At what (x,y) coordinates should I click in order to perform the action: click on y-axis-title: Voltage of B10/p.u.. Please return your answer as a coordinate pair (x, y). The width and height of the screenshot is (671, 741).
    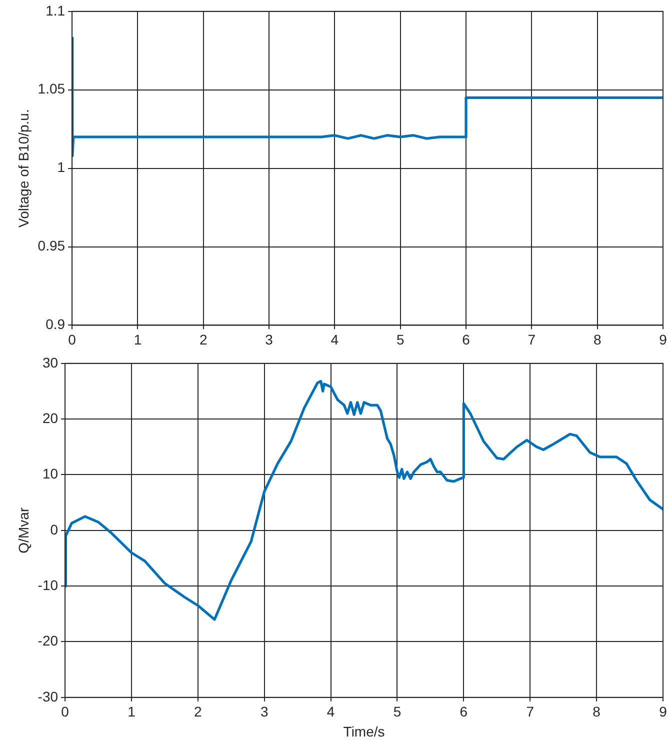
    Looking at the image, I should click on (23, 168).